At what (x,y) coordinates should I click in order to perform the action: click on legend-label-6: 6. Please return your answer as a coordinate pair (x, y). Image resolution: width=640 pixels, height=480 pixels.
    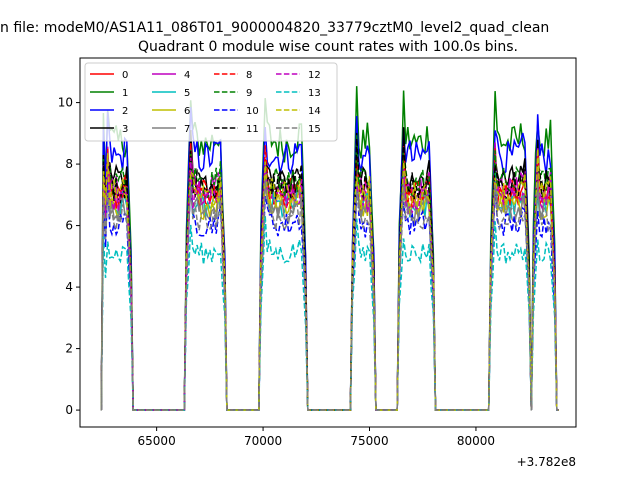
    Looking at the image, I should click on (187, 111).